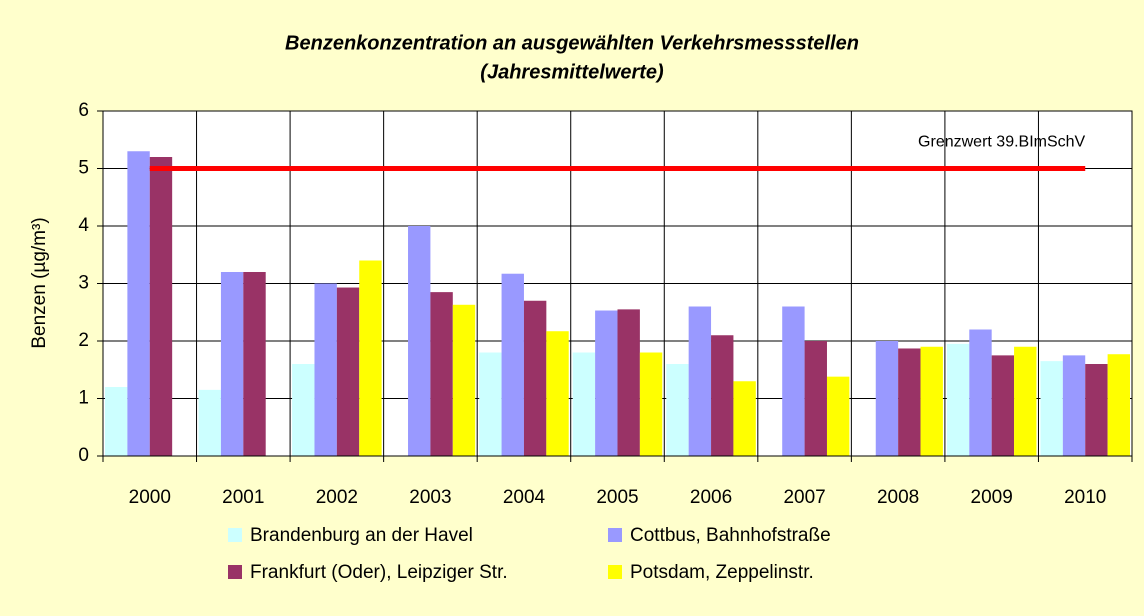 The height and width of the screenshot is (616, 1144). I want to click on y-tick-label: 3, so click(83, 283).